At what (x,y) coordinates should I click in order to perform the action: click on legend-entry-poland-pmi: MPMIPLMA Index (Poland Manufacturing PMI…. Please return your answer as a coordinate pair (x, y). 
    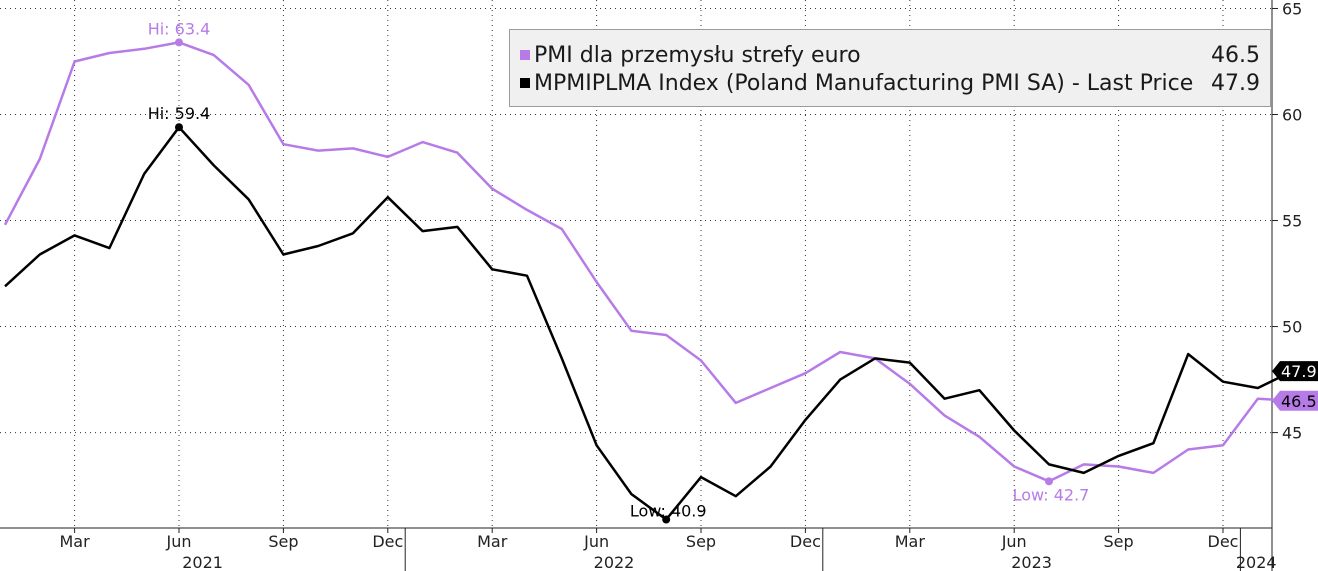
    Looking at the image, I should click on (890, 83).